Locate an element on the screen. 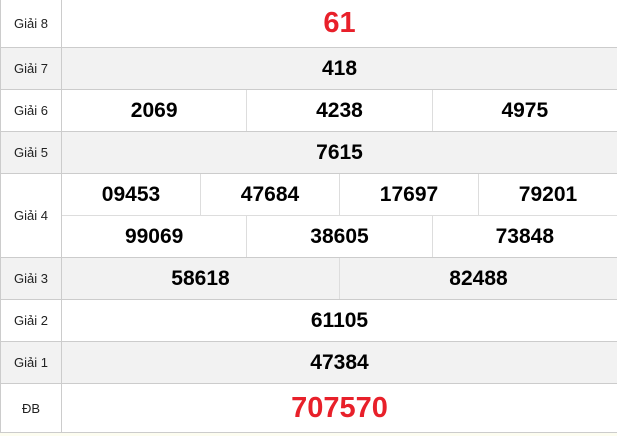 Image resolution: width=617 pixels, height=436 pixels. prize-number: 4238 is located at coordinates (338, 110).